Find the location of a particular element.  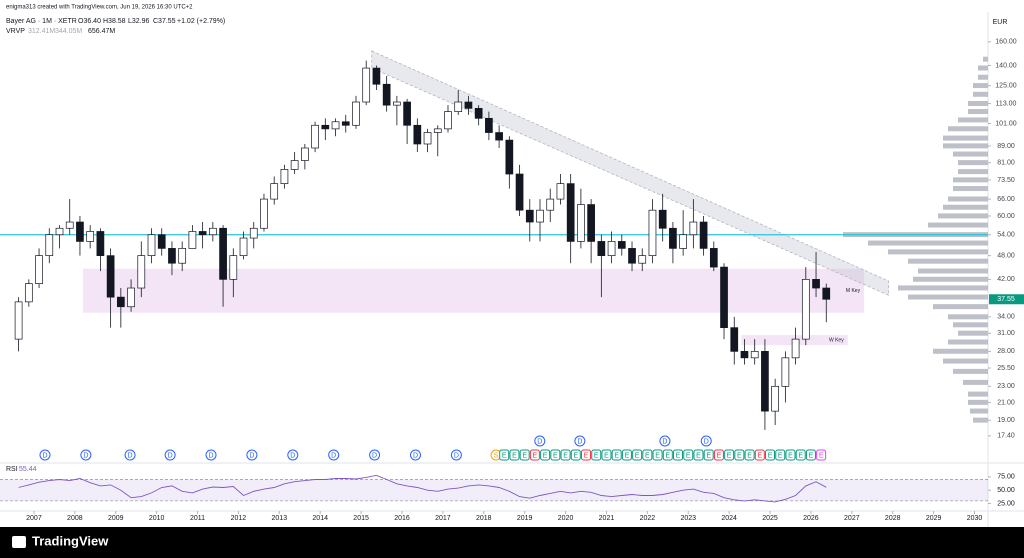

ohlc-open: O36.40 is located at coordinates (89, 21).